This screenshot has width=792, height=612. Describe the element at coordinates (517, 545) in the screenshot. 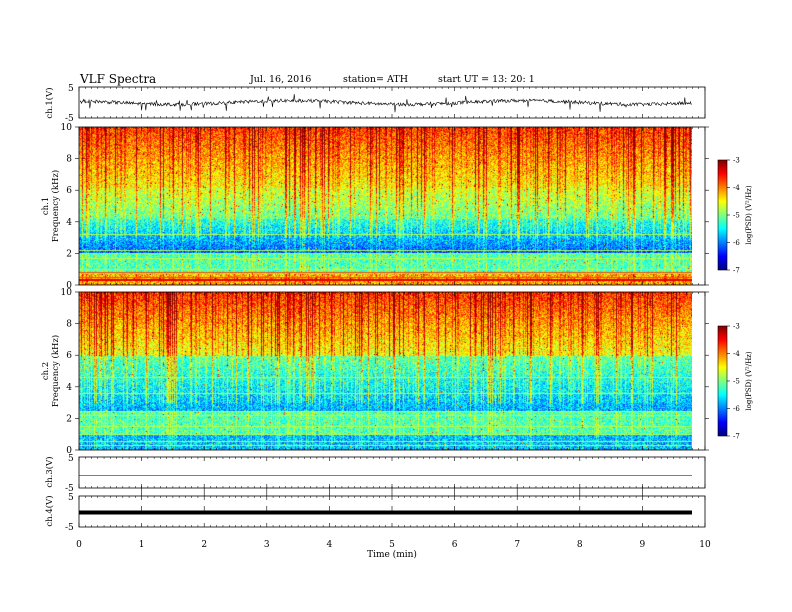

I see `time-tick-label: 7` at that location.